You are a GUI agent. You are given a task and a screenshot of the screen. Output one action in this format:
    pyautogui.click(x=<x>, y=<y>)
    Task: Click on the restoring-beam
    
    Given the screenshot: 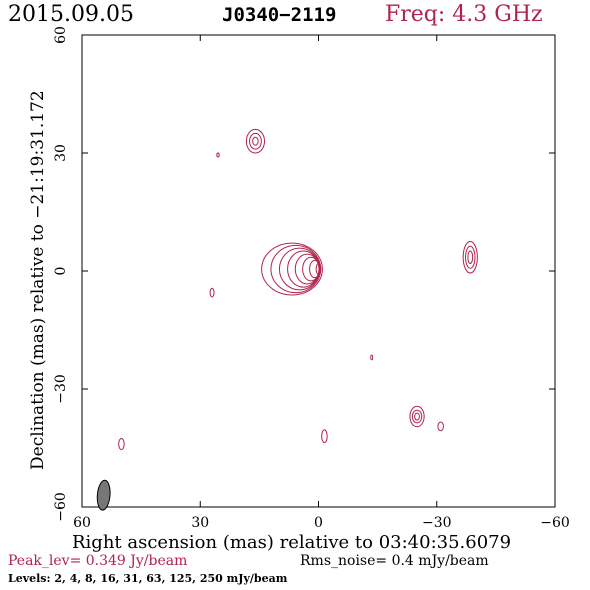 What is the action you would take?
    pyautogui.click(x=103, y=495)
    